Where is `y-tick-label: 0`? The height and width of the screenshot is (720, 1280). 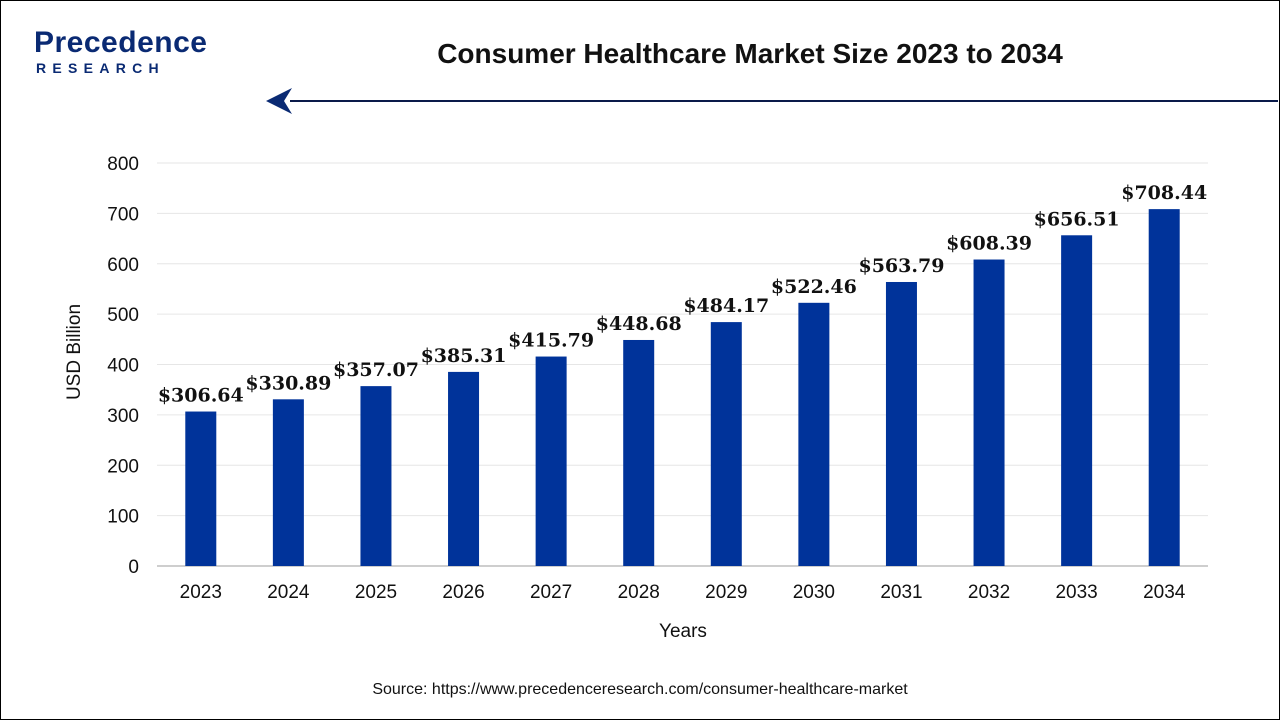 y-tick-label: 0 is located at coordinates (133, 567).